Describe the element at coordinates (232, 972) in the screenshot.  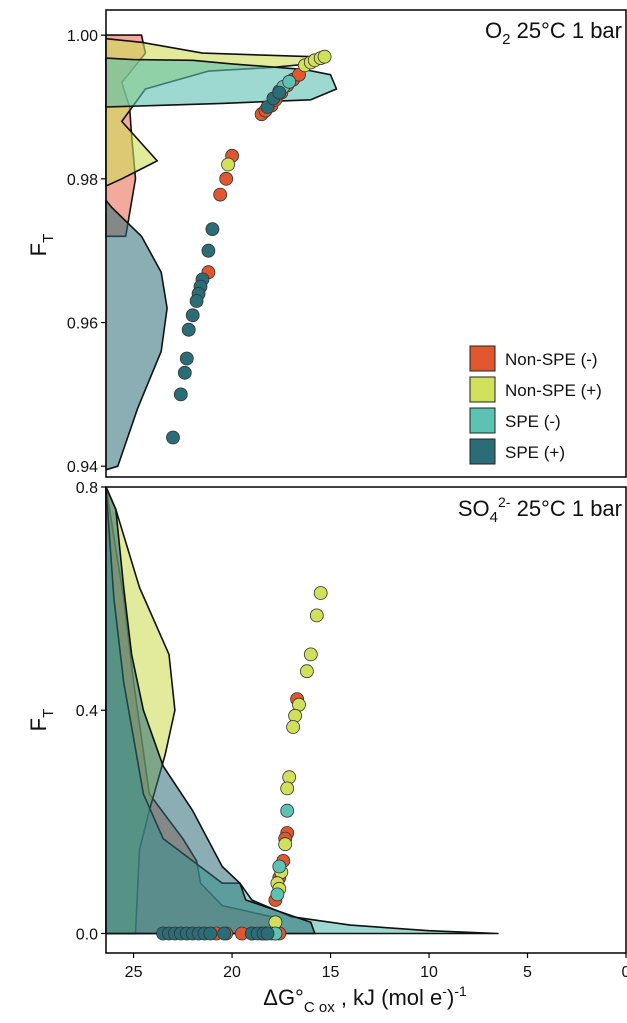
I see `x-tick-label: 20` at that location.